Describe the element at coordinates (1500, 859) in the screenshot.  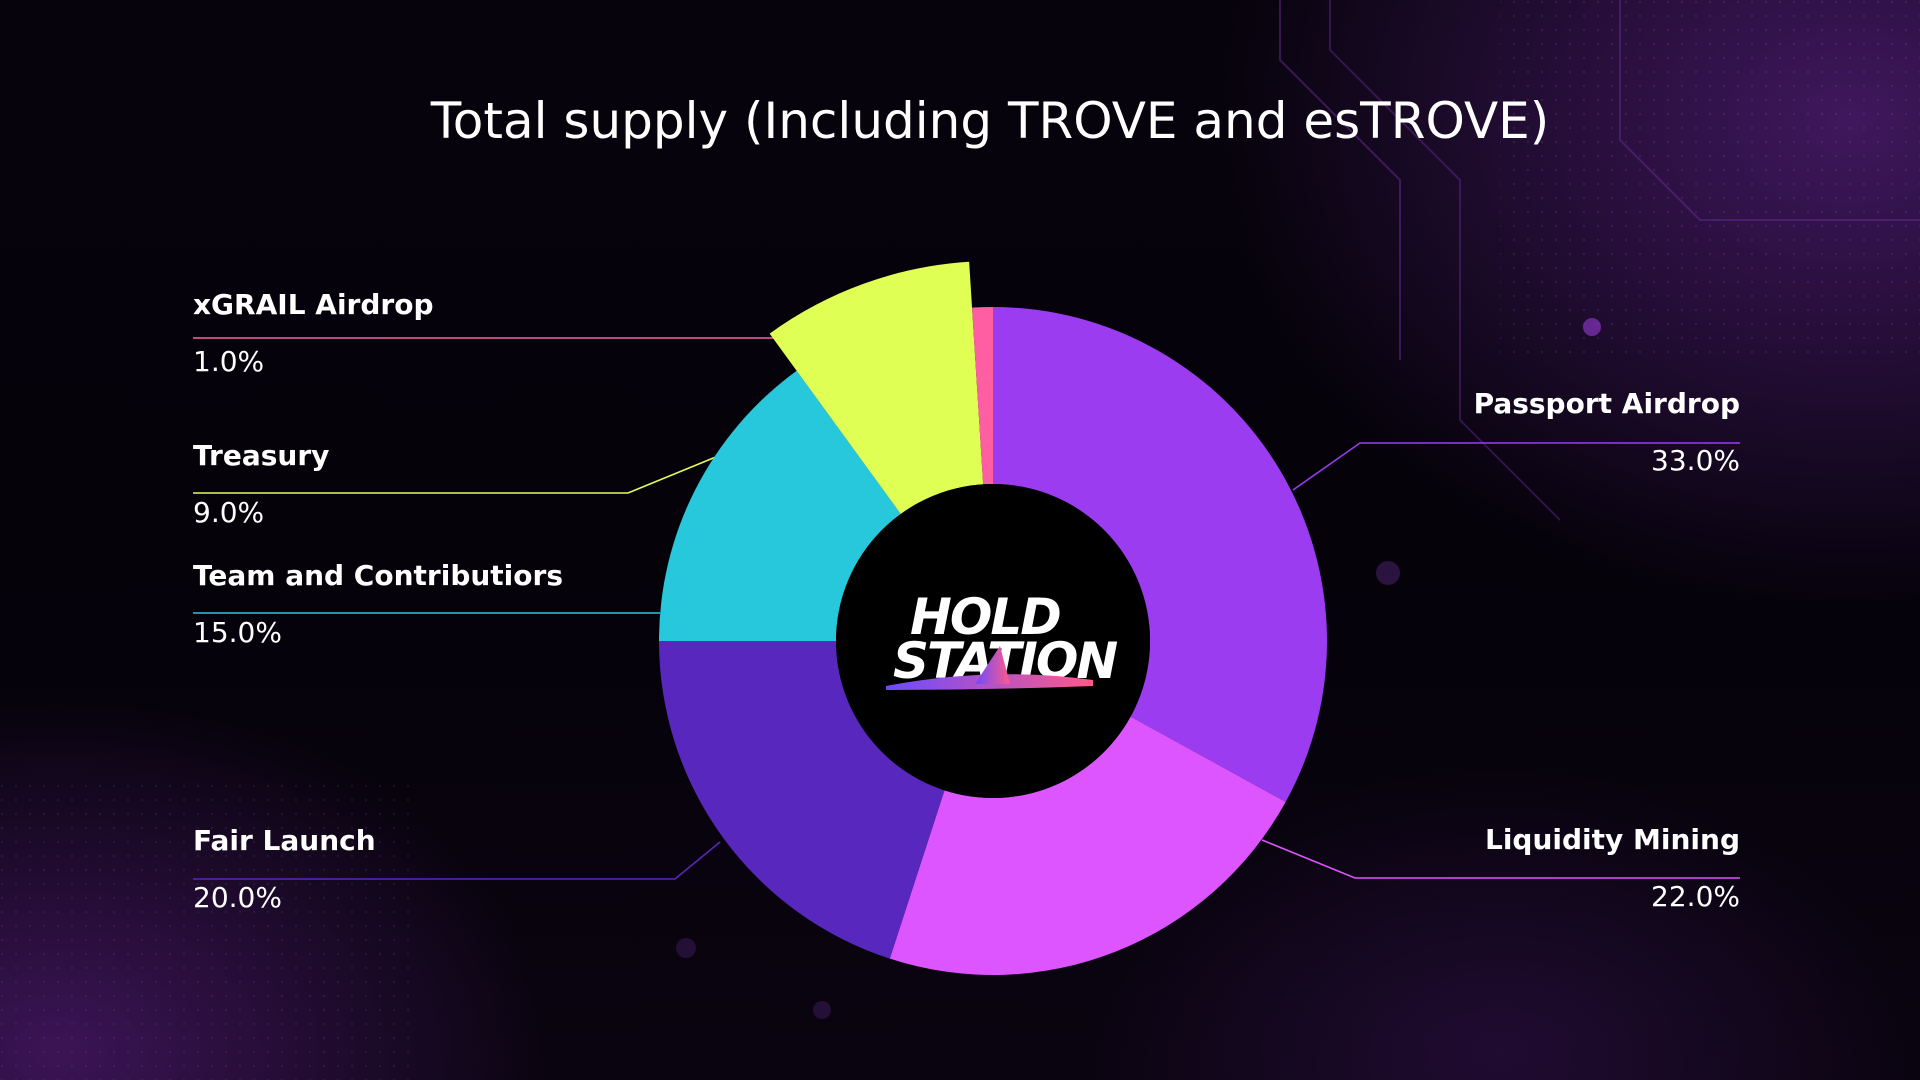
I see `leader-line-liquidity-mining` at that location.